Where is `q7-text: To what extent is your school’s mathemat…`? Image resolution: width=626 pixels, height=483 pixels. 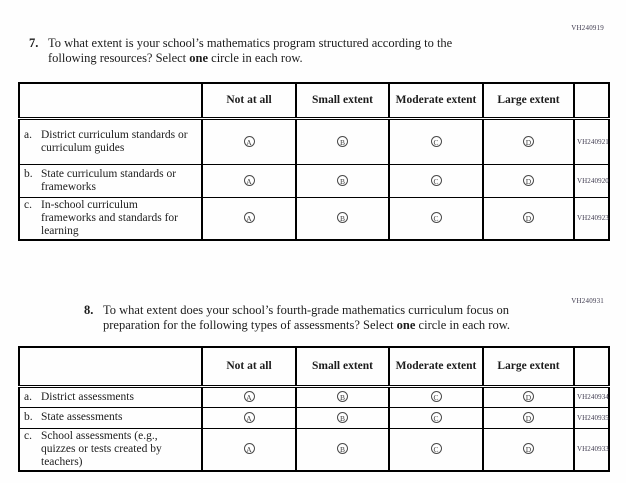
q7-text: To what extent is your school’s mathemat… is located at coordinates (250, 51).